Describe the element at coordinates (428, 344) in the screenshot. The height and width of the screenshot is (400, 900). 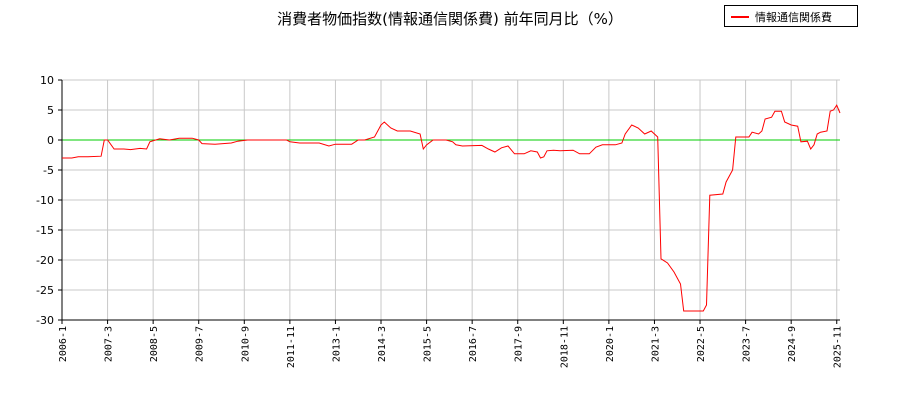
I see `x-tick-label: 2015-5` at that location.